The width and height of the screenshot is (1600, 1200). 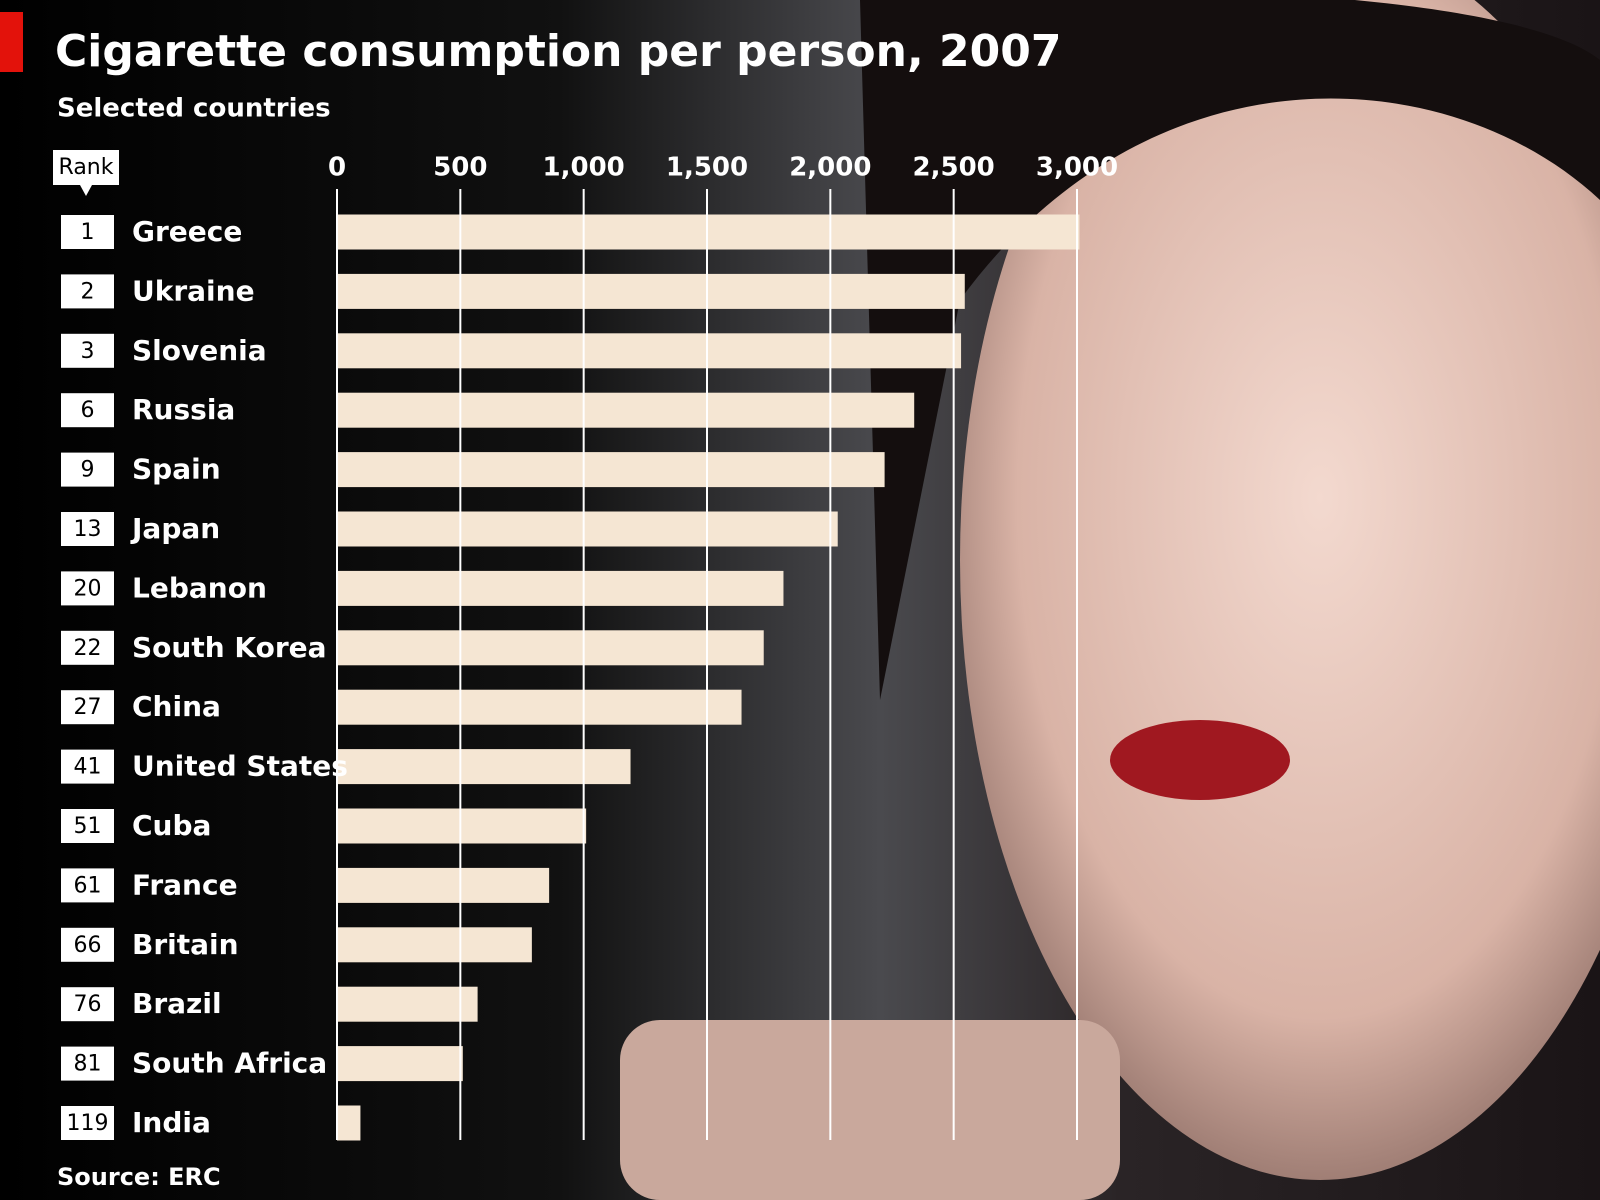 What do you see at coordinates (139, 1177) in the screenshot?
I see `source: Source: ERC` at bounding box center [139, 1177].